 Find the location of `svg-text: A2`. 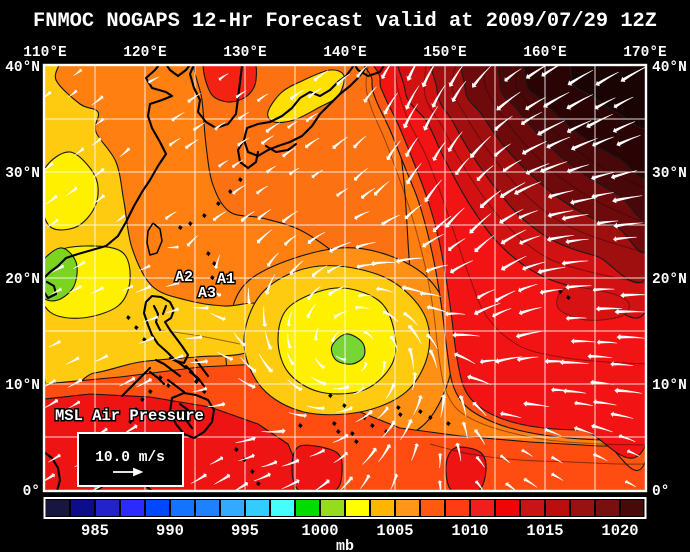

svg-text: A2 is located at coordinates (184, 277).